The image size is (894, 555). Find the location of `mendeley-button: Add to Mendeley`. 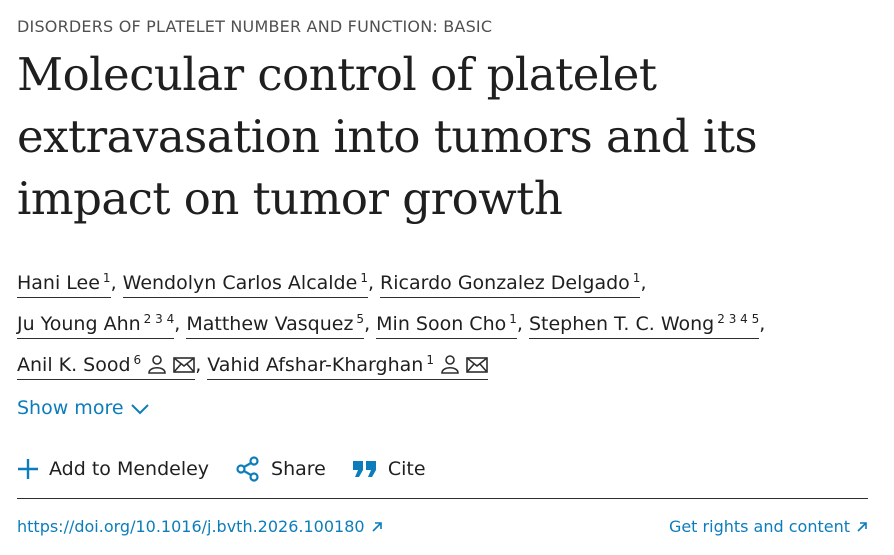

mendeley-button: Add to Mendeley is located at coordinates (113, 469).